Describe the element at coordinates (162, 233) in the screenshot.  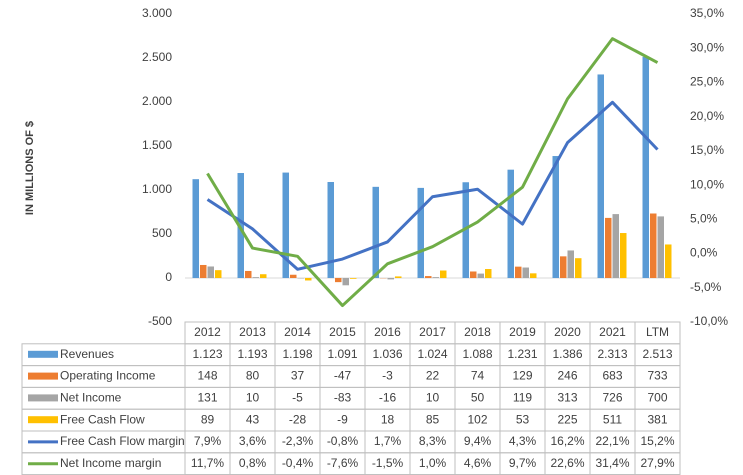
I see `y-tick-label: 500` at that location.